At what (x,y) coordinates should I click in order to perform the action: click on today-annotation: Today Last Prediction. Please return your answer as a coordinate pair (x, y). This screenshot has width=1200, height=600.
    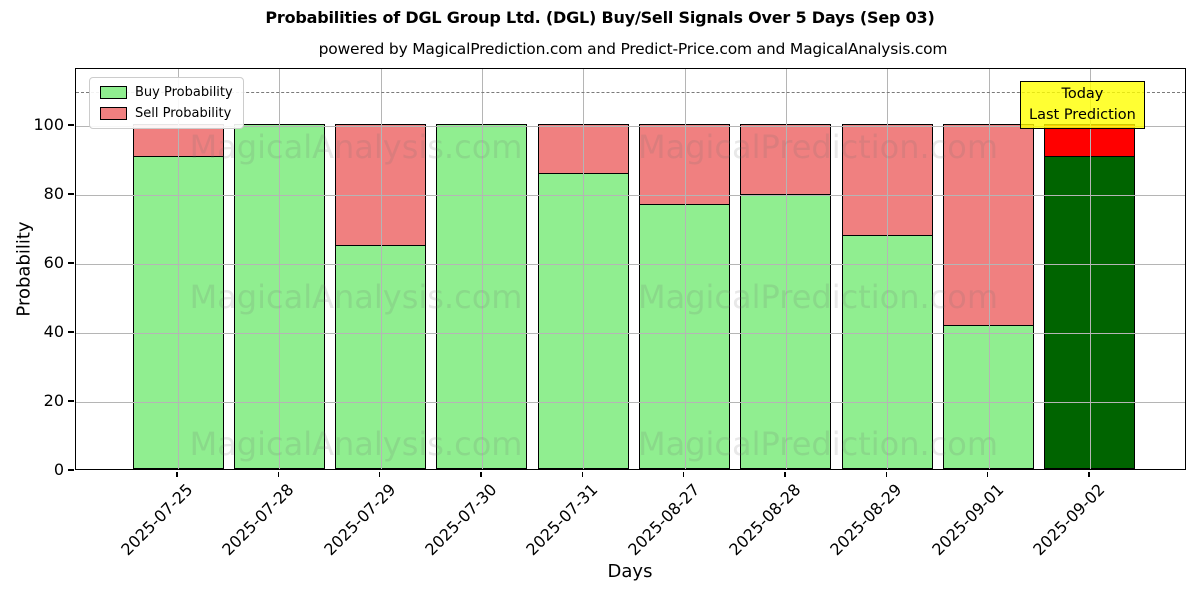
    Looking at the image, I should click on (1082, 105).